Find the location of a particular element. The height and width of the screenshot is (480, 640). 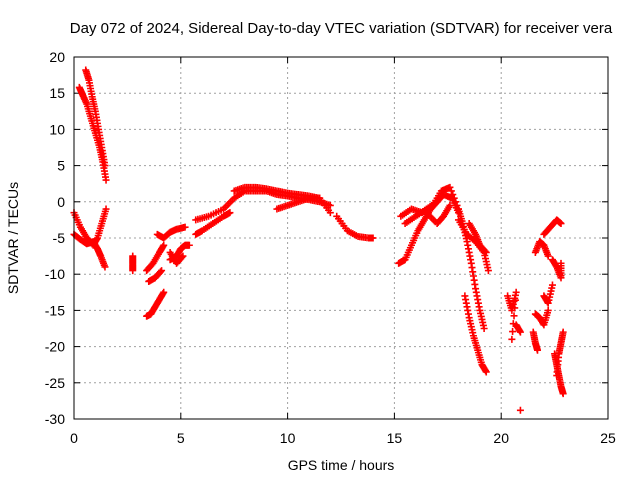

data-series-arc-t is located at coordinates (438, 214).